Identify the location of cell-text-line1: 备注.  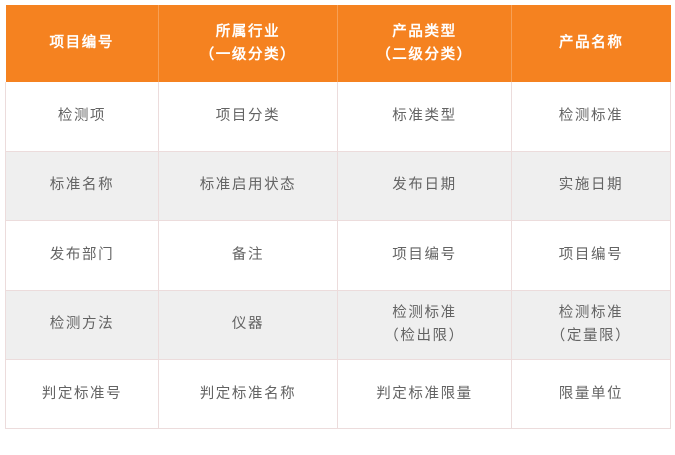
(248, 254).